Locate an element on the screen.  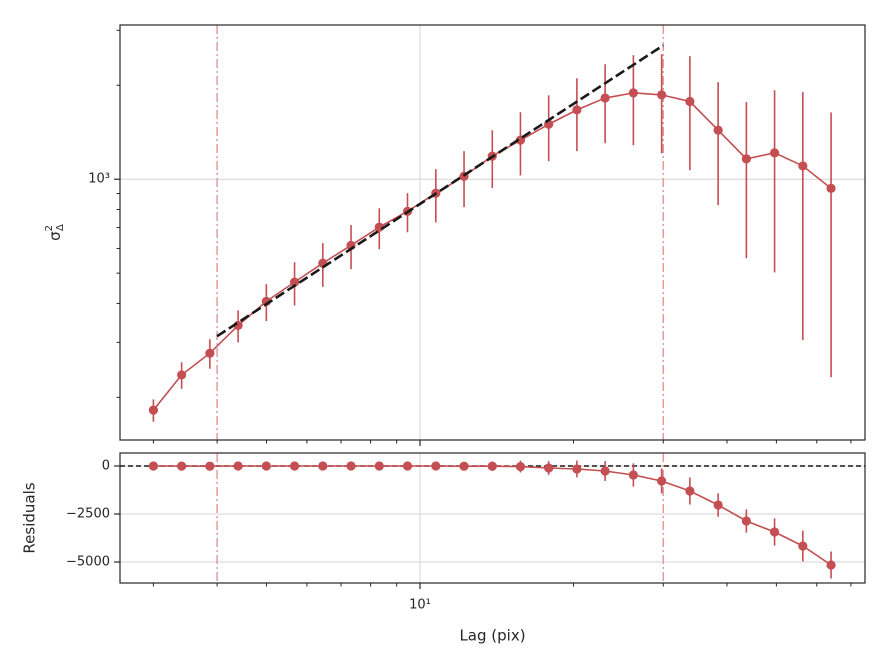
y-tick-label: −5000 is located at coordinates (88, 561).